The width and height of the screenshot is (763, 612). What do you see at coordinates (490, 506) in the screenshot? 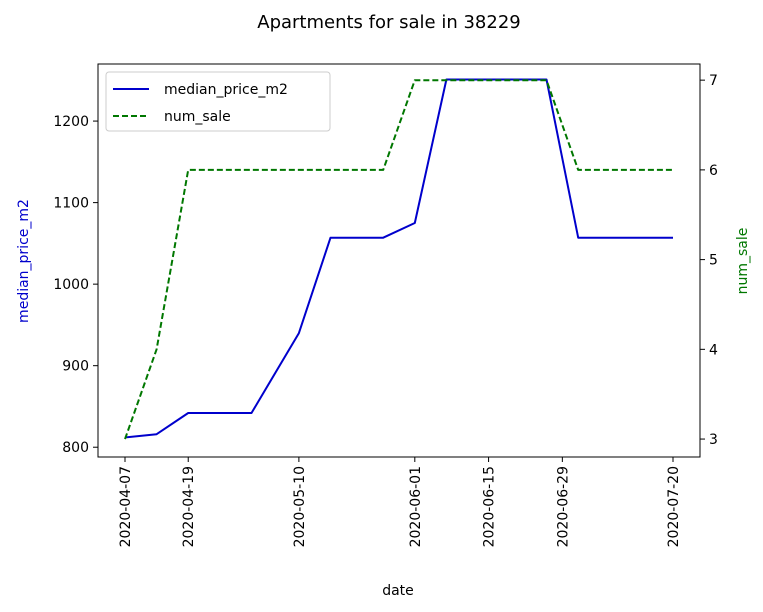
I see `x-tick-label: 2020-06-15` at bounding box center [490, 506].